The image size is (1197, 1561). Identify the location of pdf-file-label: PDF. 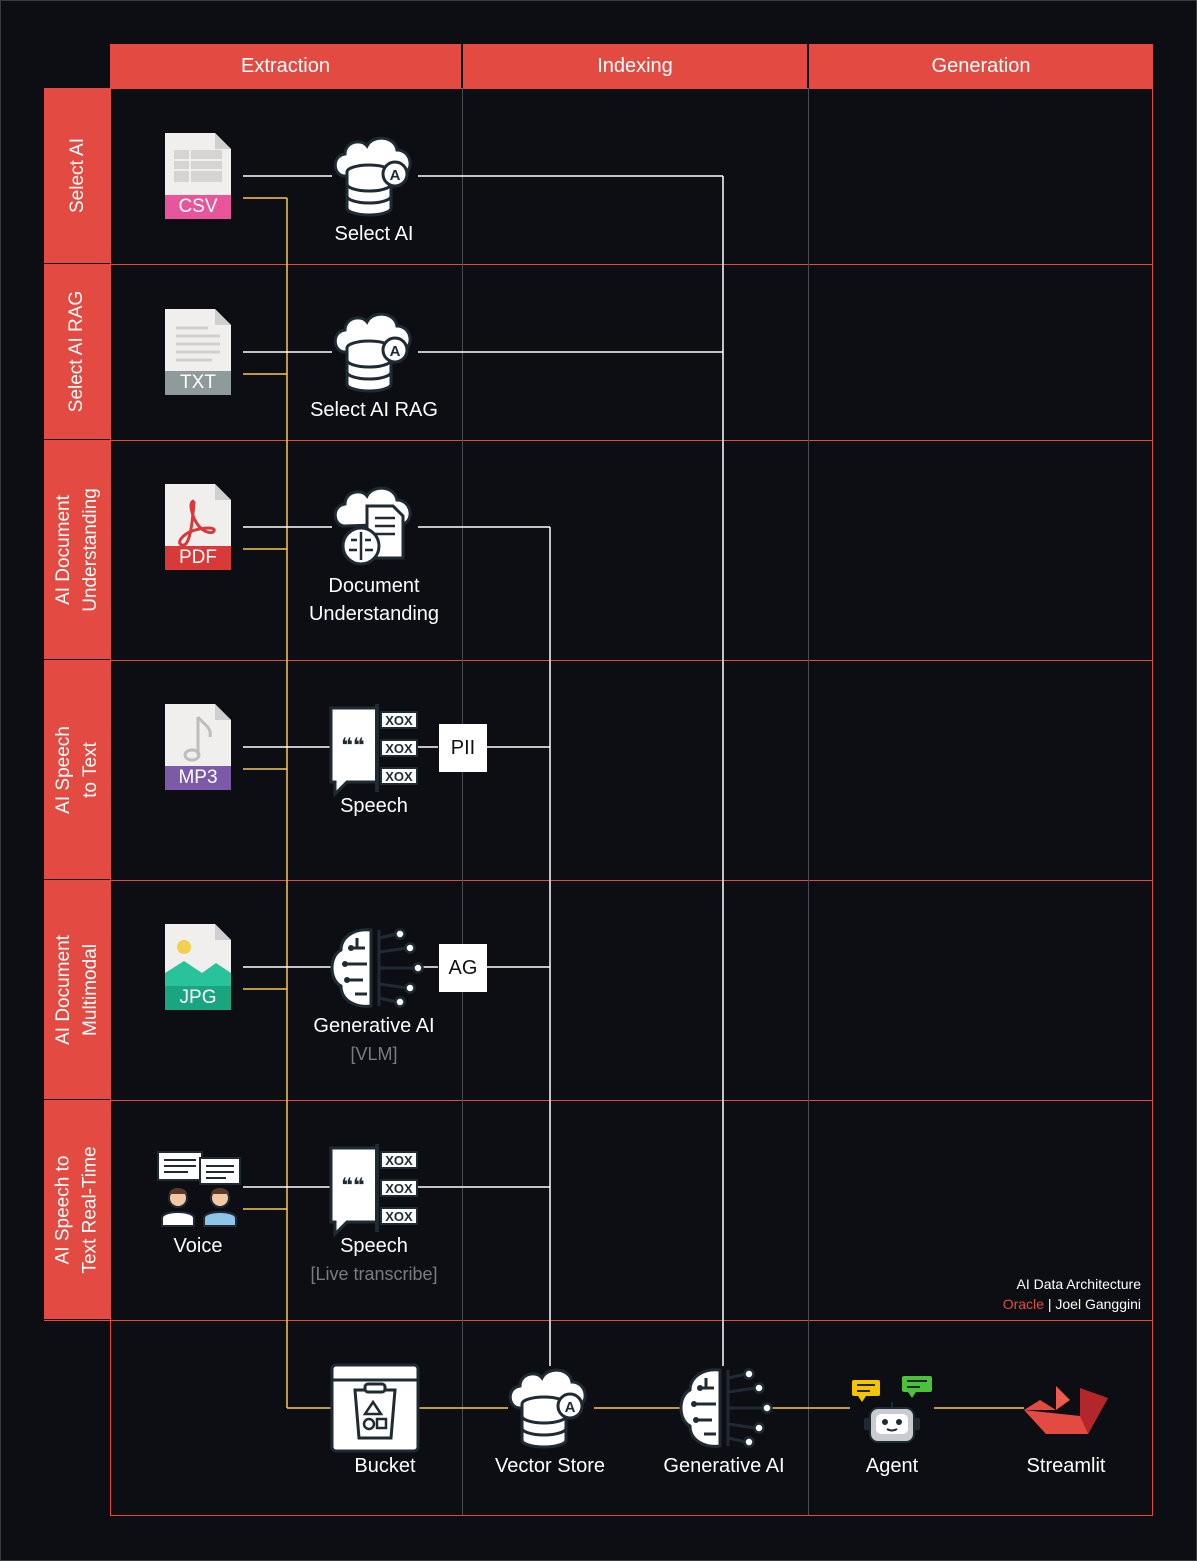
(198, 557).